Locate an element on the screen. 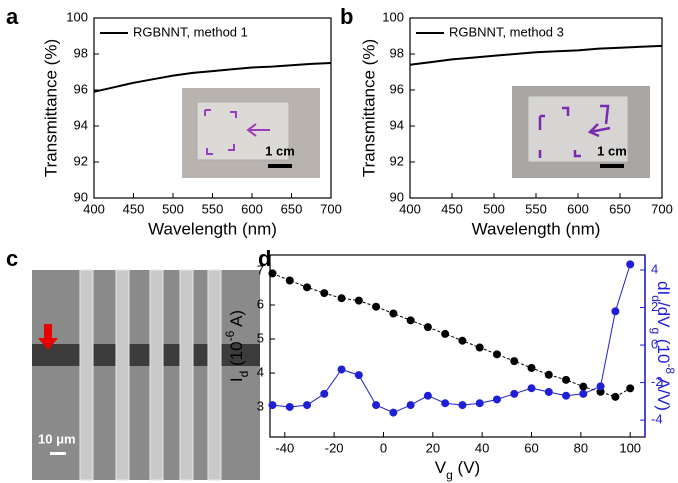 The height and width of the screenshot is (483, 678). y2-axis-label: dId/dVg (10-8 A/V) is located at coordinates (663, 346).